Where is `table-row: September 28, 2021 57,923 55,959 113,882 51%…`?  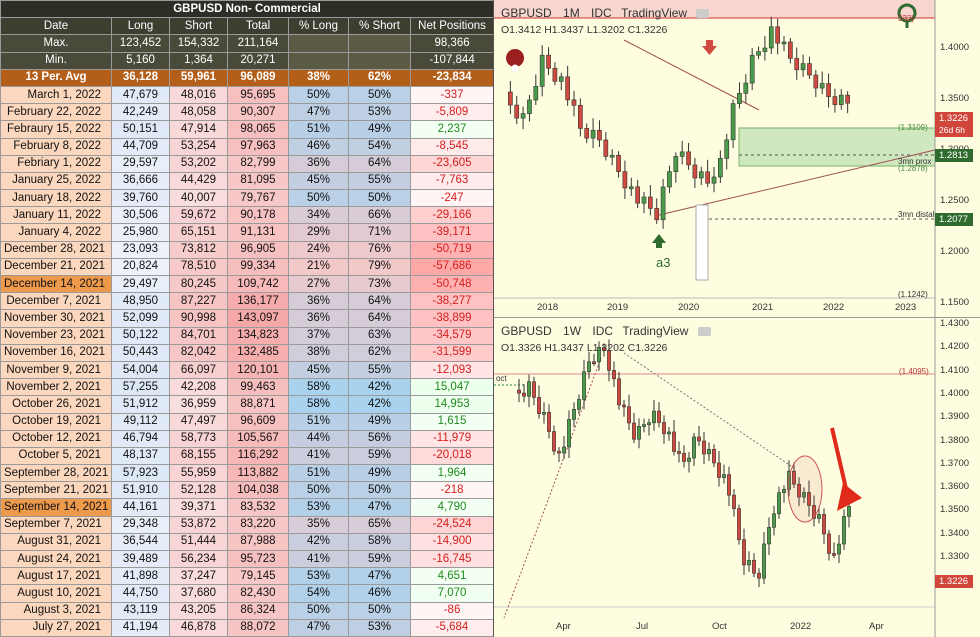 table-row: September 28, 2021 57,923 55,959 113,882 51%… is located at coordinates (247, 473).